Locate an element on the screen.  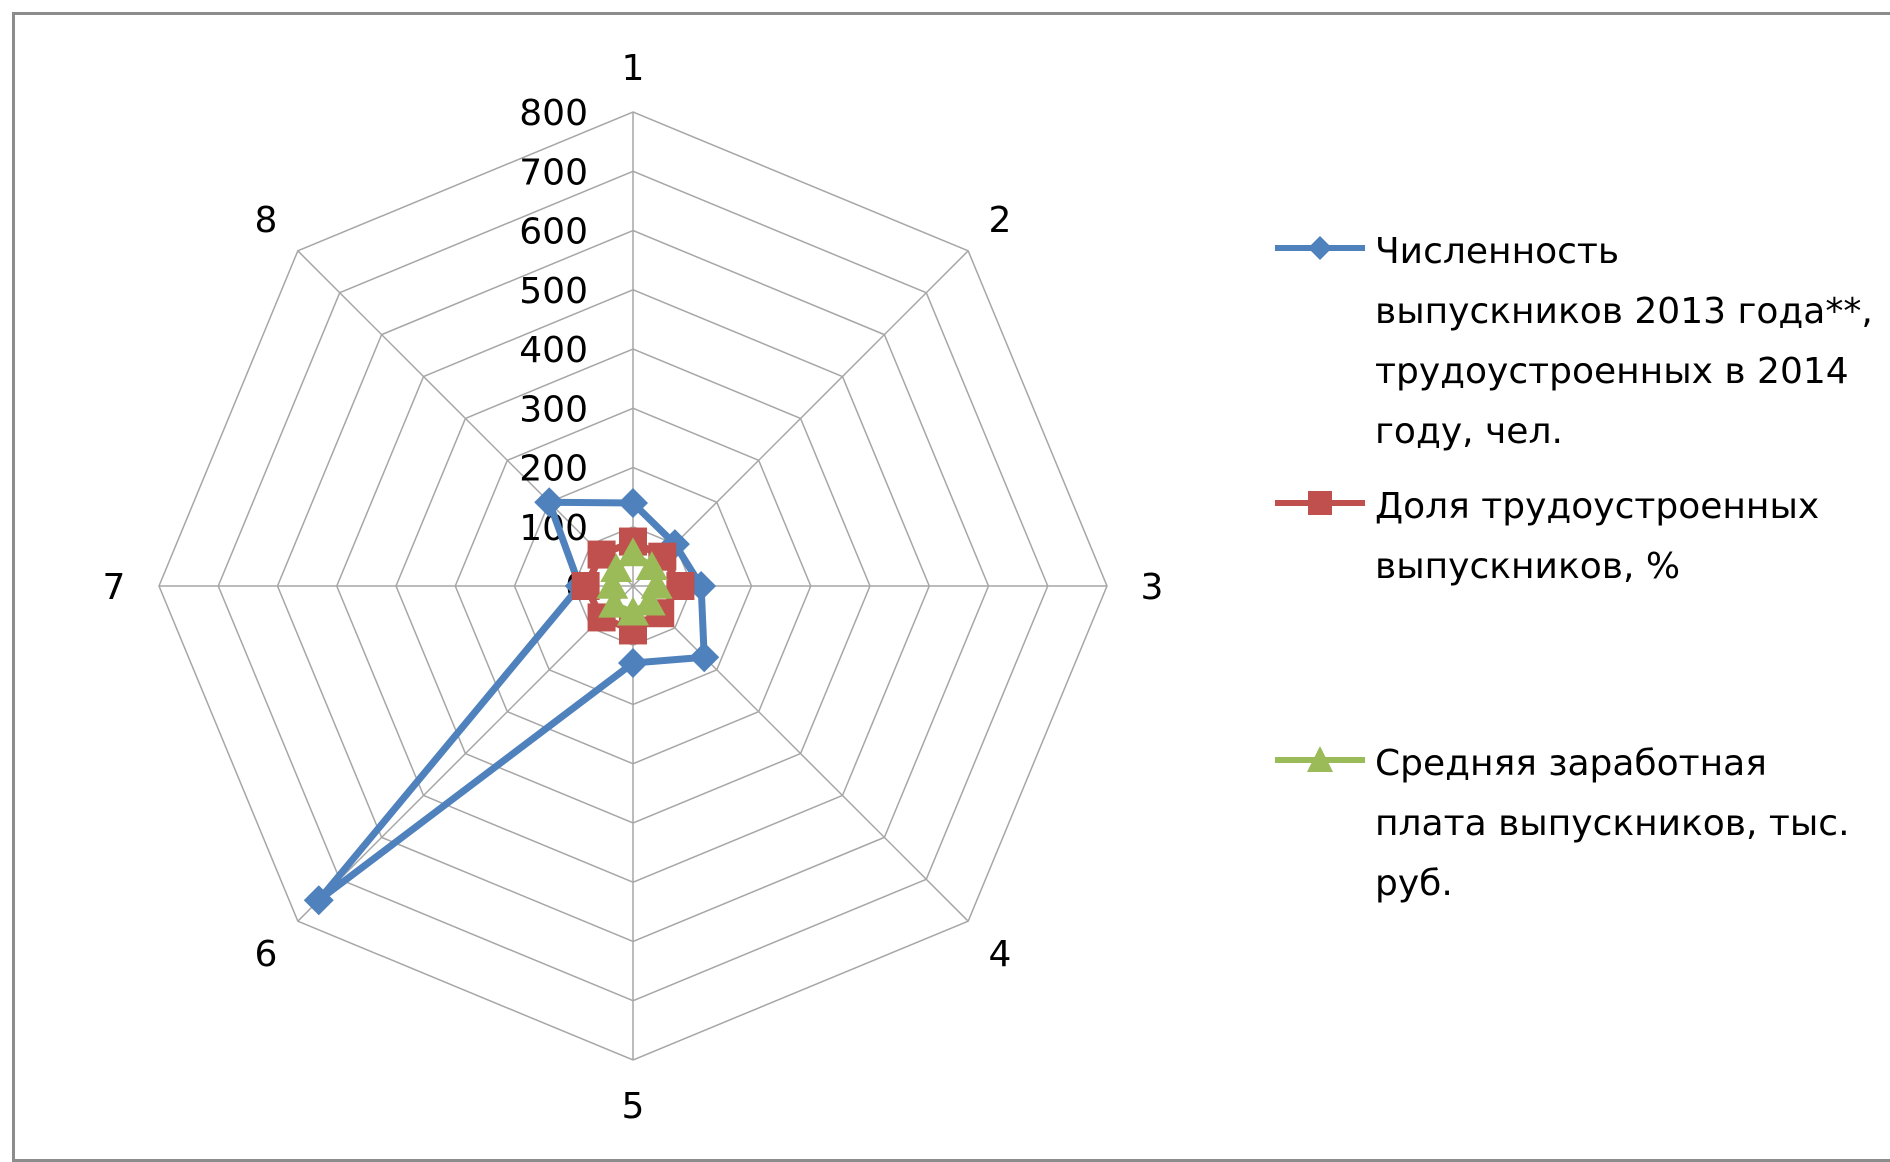
category-label: 1 is located at coordinates (633, 68).